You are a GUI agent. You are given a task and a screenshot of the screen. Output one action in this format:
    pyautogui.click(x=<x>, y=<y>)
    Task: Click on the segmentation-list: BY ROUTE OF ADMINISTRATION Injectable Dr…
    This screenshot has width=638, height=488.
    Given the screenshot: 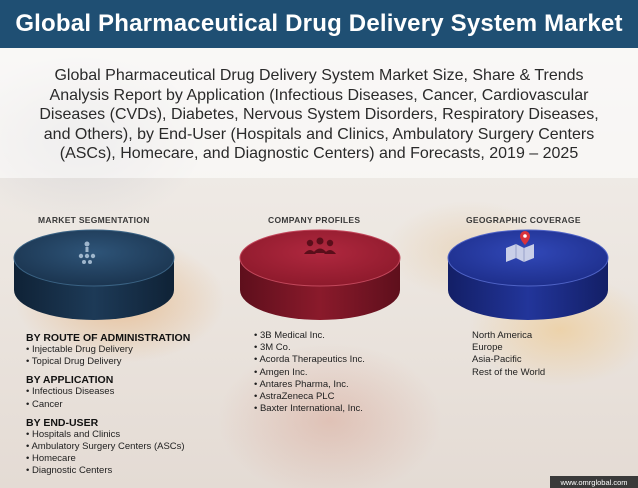 What is the action you would take?
    pyautogui.click(x=108, y=403)
    